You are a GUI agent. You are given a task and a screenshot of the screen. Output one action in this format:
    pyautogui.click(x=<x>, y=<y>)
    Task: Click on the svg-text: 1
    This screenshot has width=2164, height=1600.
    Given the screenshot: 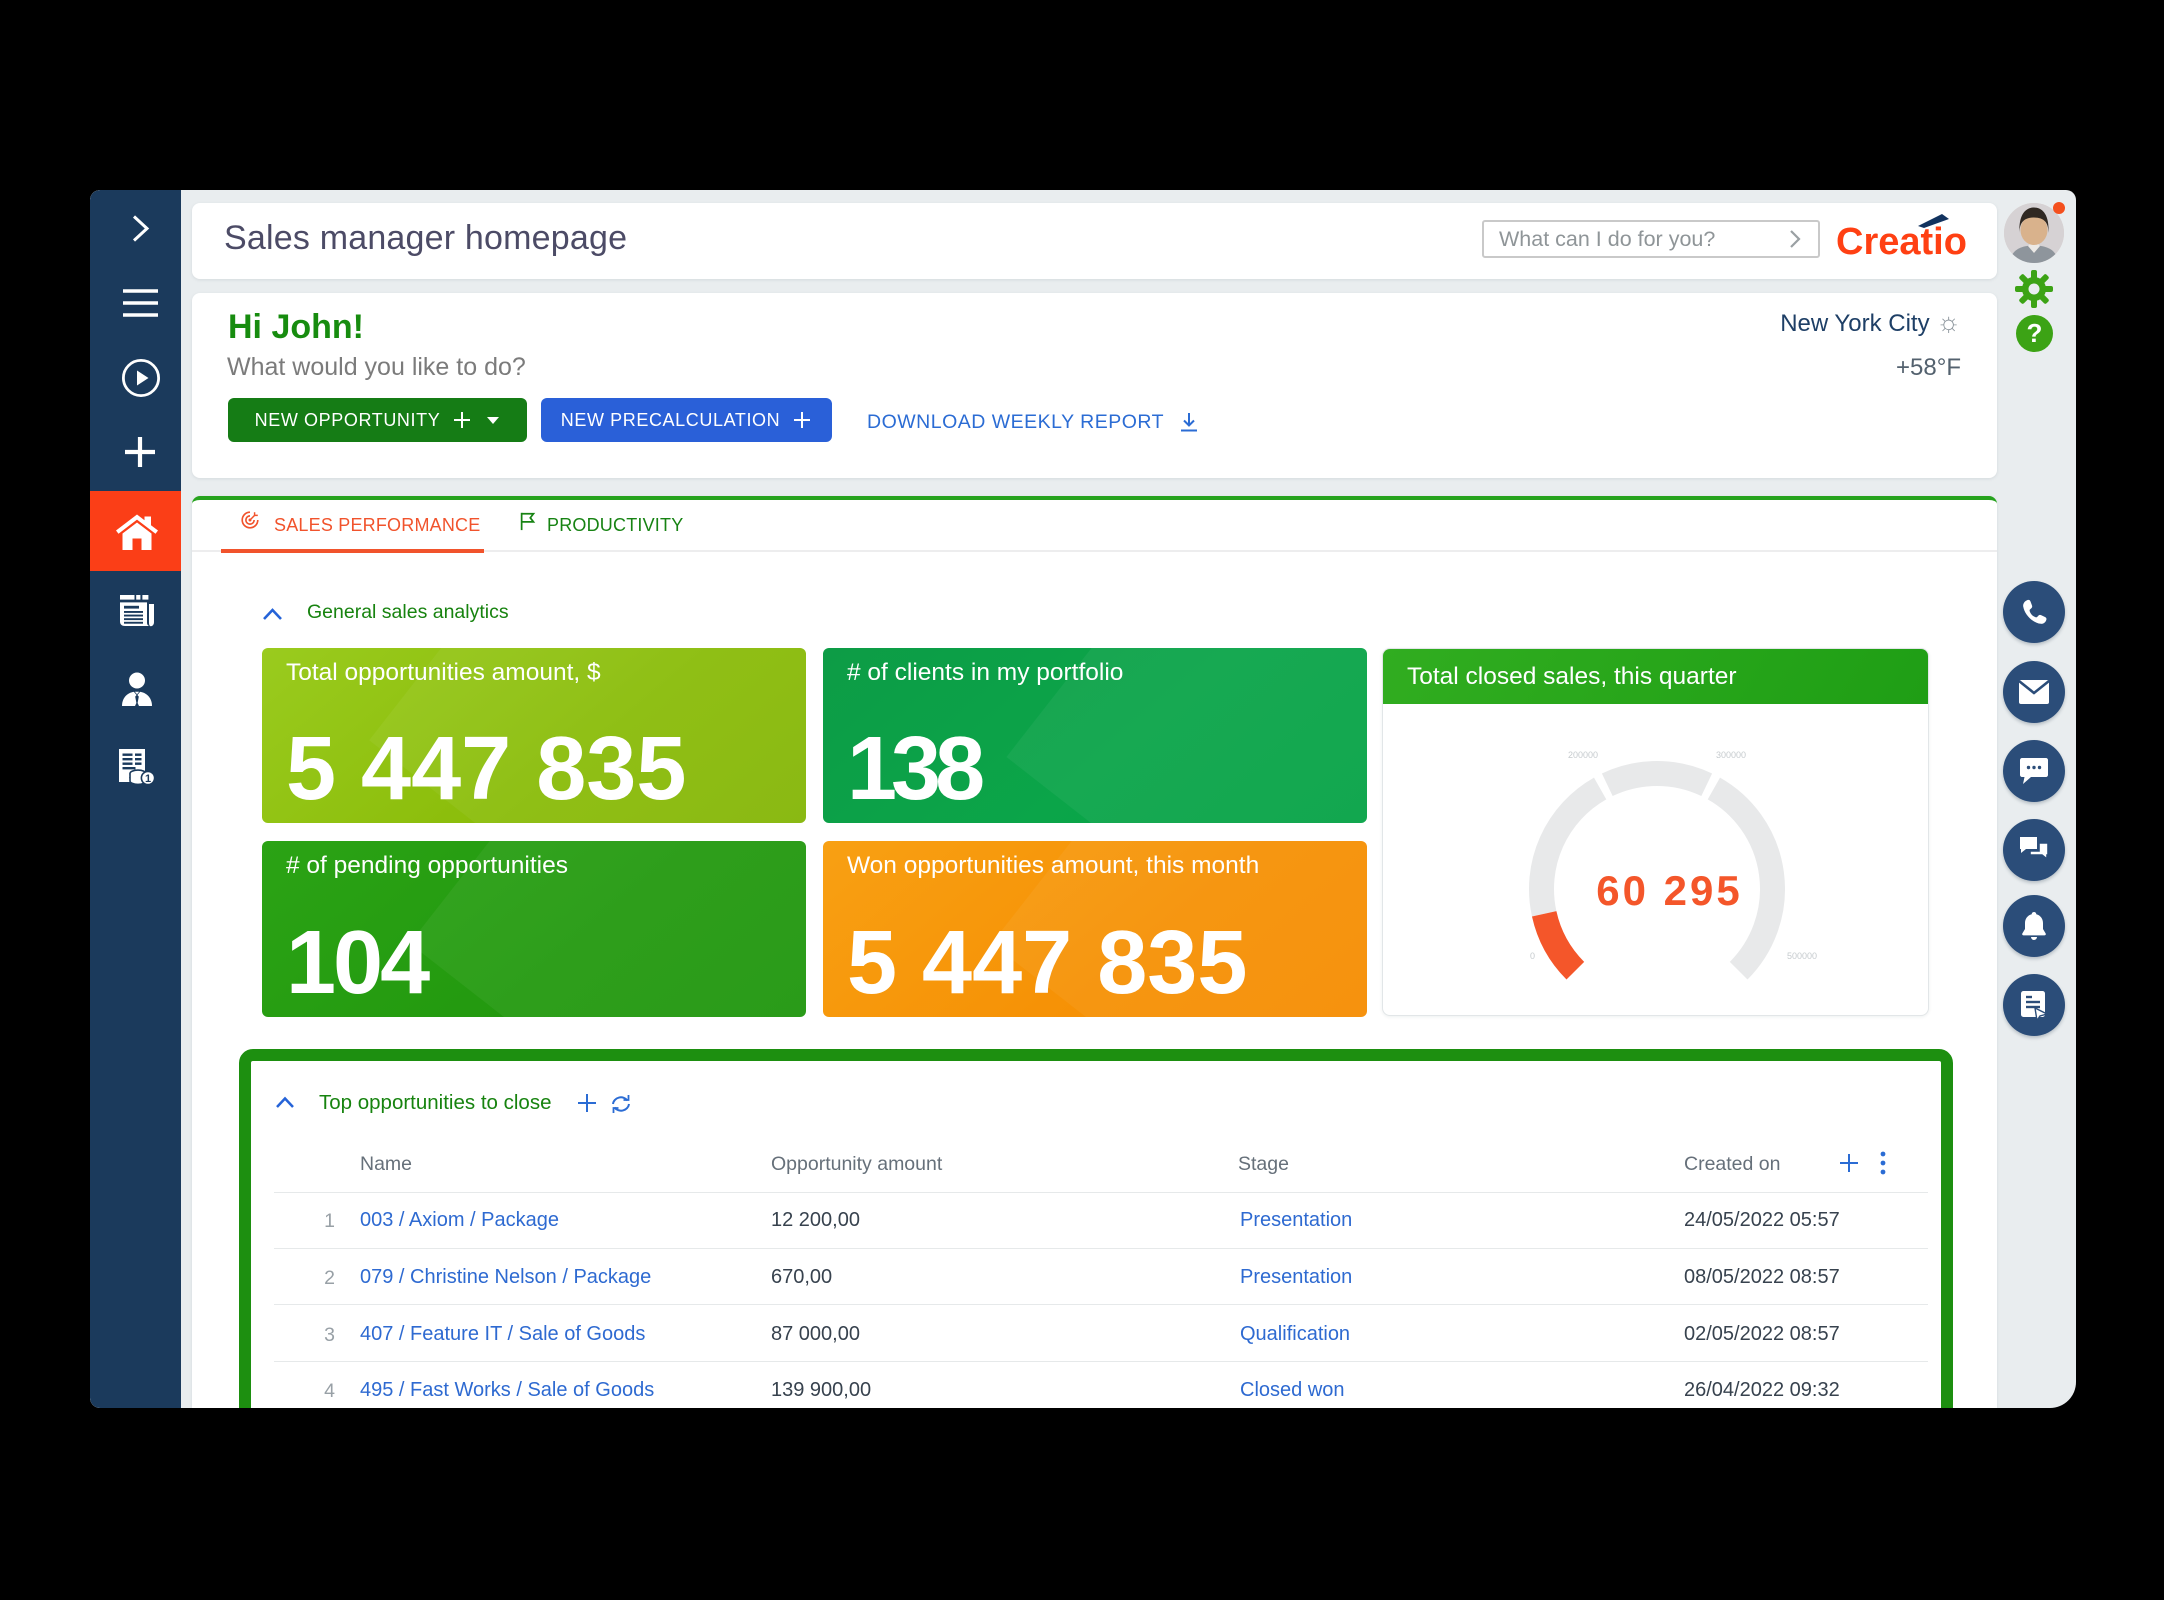 What is the action you would take?
    pyautogui.click(x=148, y=779)
    